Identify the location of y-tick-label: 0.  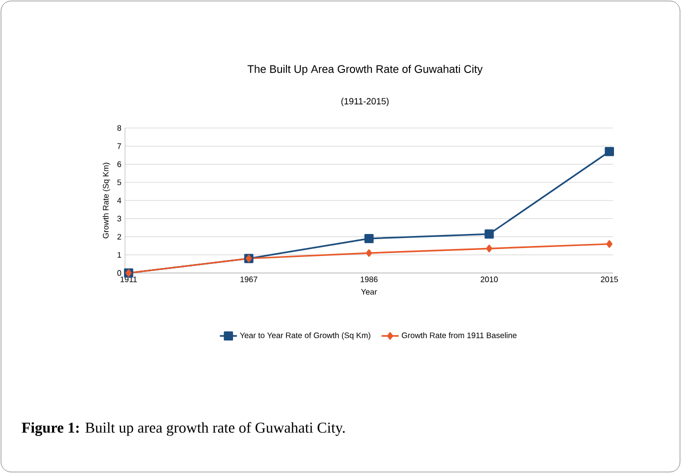
(119, 273).